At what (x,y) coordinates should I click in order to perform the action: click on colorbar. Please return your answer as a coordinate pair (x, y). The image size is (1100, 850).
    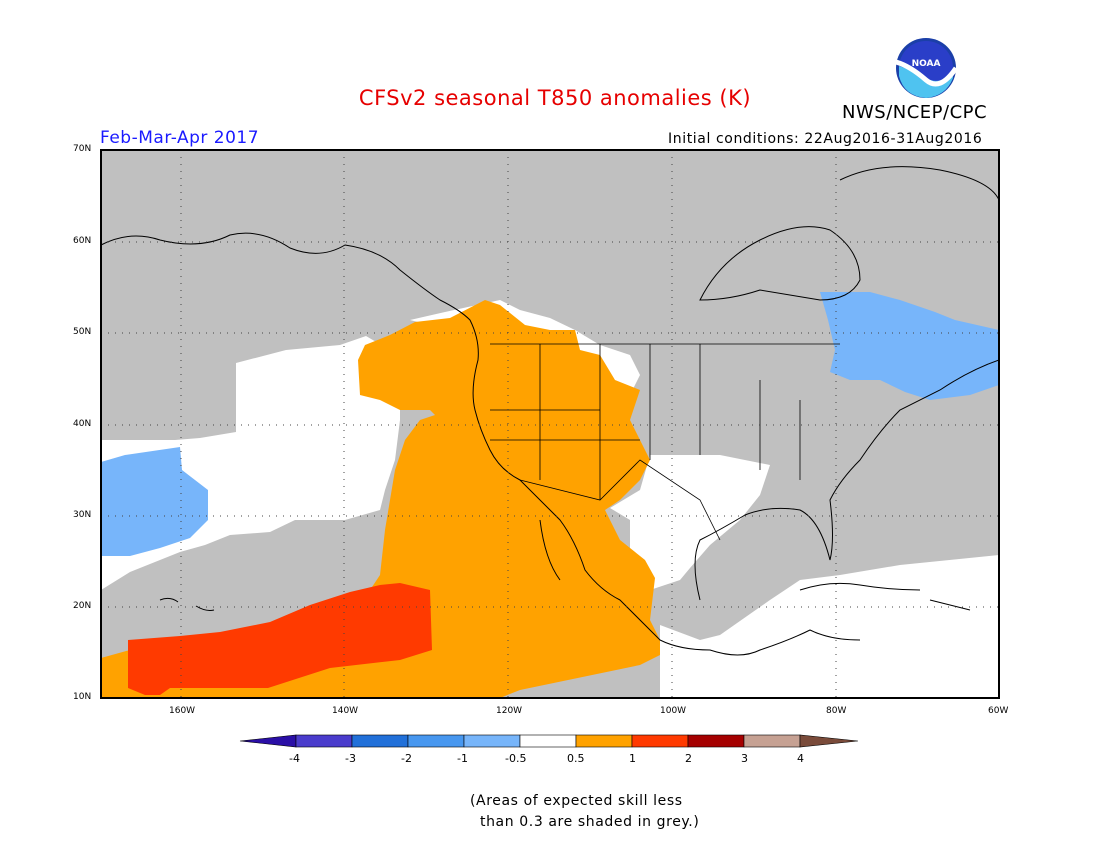
    Looking at the image, I should click on (549, 741).